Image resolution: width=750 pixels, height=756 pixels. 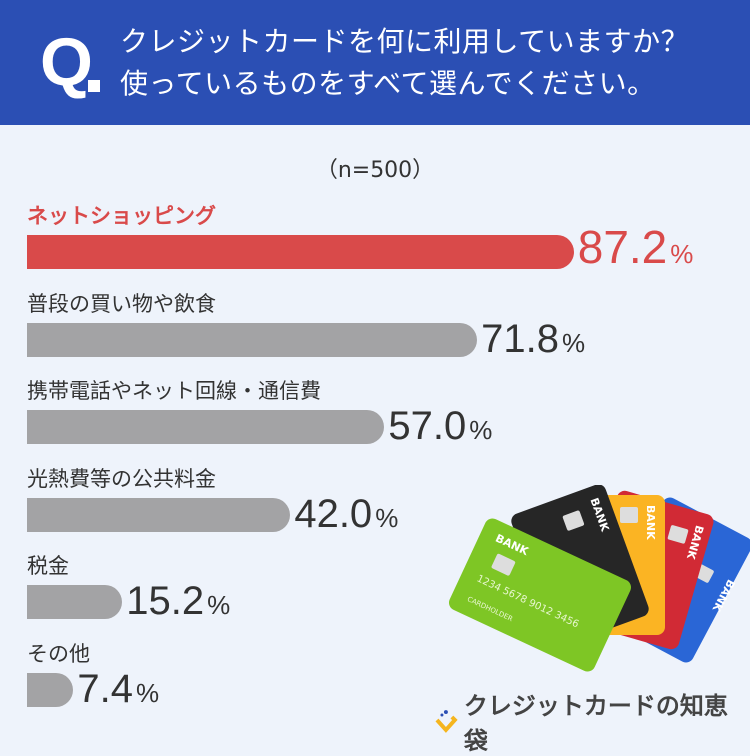 I want to click on category-label: 普段の買い物や飲食, so click(x=121, y=303).